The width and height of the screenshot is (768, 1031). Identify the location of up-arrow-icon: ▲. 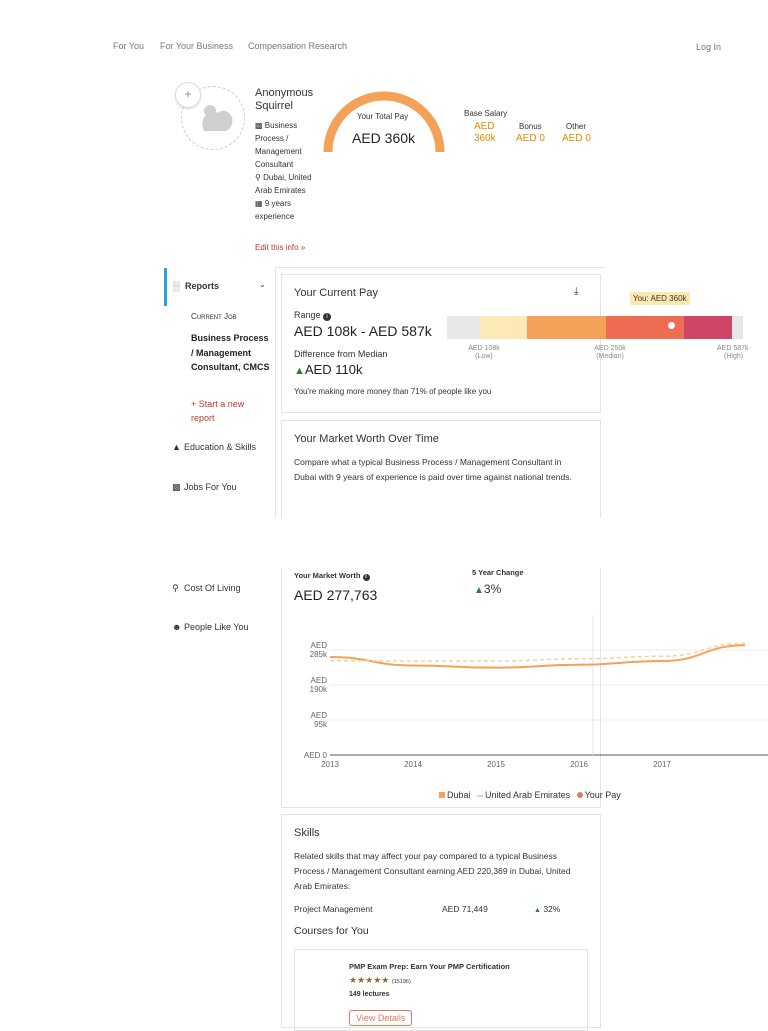
(537, 910).